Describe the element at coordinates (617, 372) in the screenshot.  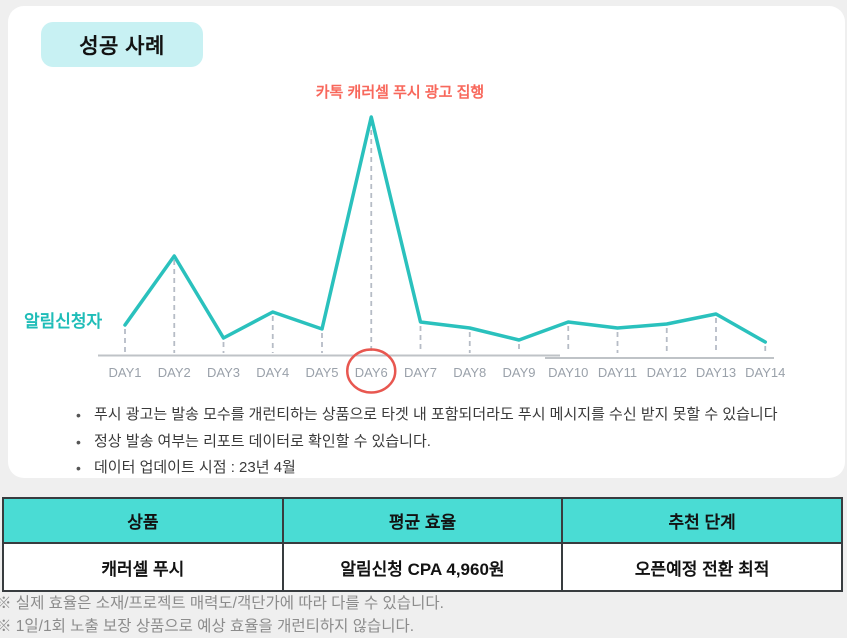
I see `x-axis-label: DAY11` at that location.